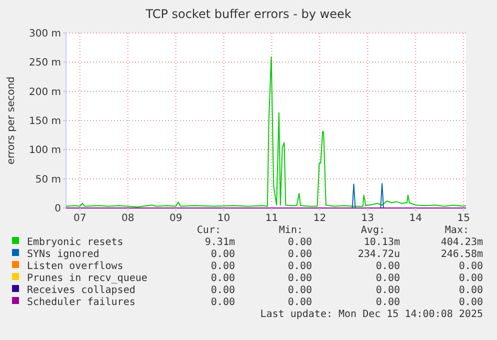  I want to click on y-tick-label: 200 m, so click(44, 92).